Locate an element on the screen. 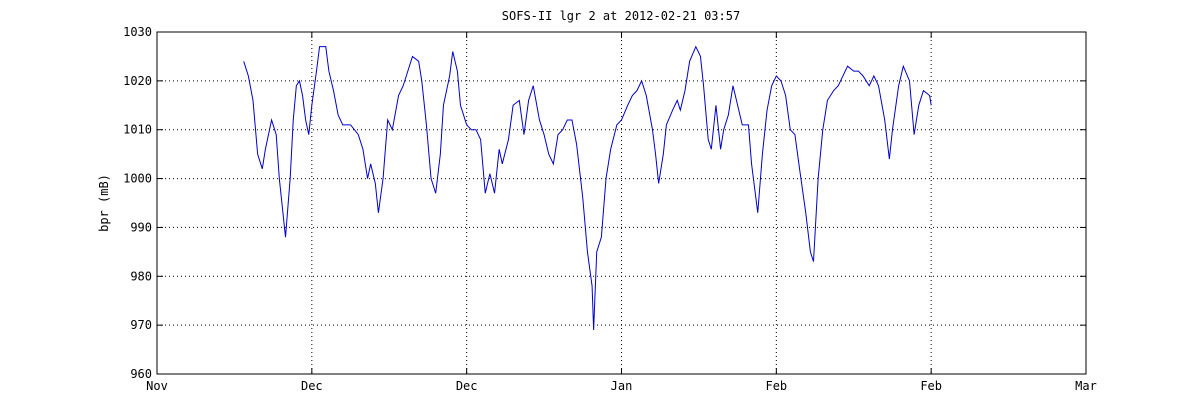 This screenshot has height=420, width=1200. y-tick-label: 980 is located at coordinates (141, 276).